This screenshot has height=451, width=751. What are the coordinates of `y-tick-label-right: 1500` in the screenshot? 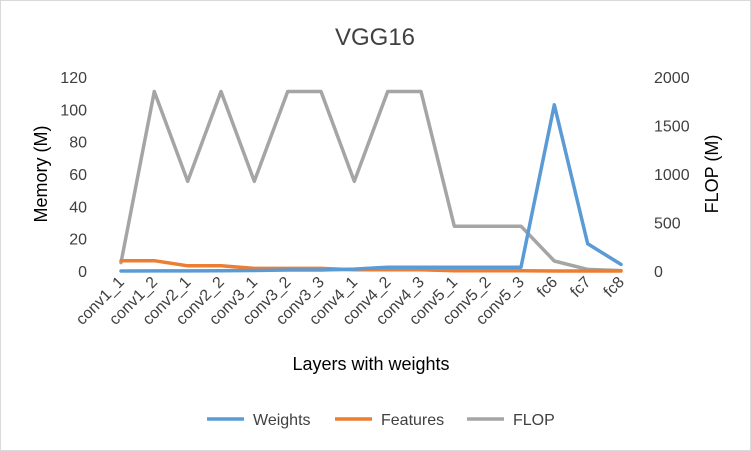 It's located at (672, 127).